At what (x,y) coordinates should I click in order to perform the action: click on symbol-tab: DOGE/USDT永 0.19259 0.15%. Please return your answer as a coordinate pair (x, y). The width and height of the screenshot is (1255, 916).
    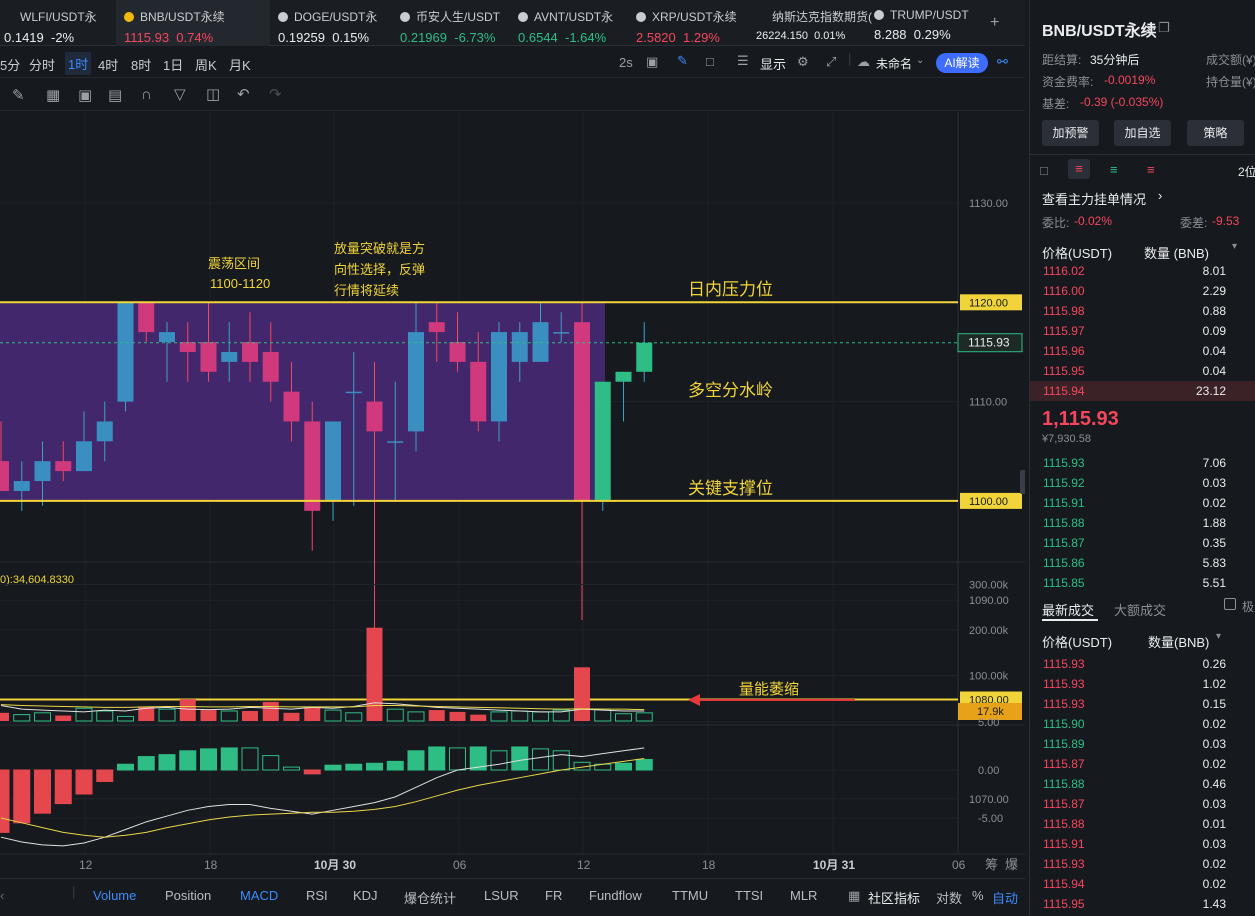
    Looking at the image, I should click on (331, 23).